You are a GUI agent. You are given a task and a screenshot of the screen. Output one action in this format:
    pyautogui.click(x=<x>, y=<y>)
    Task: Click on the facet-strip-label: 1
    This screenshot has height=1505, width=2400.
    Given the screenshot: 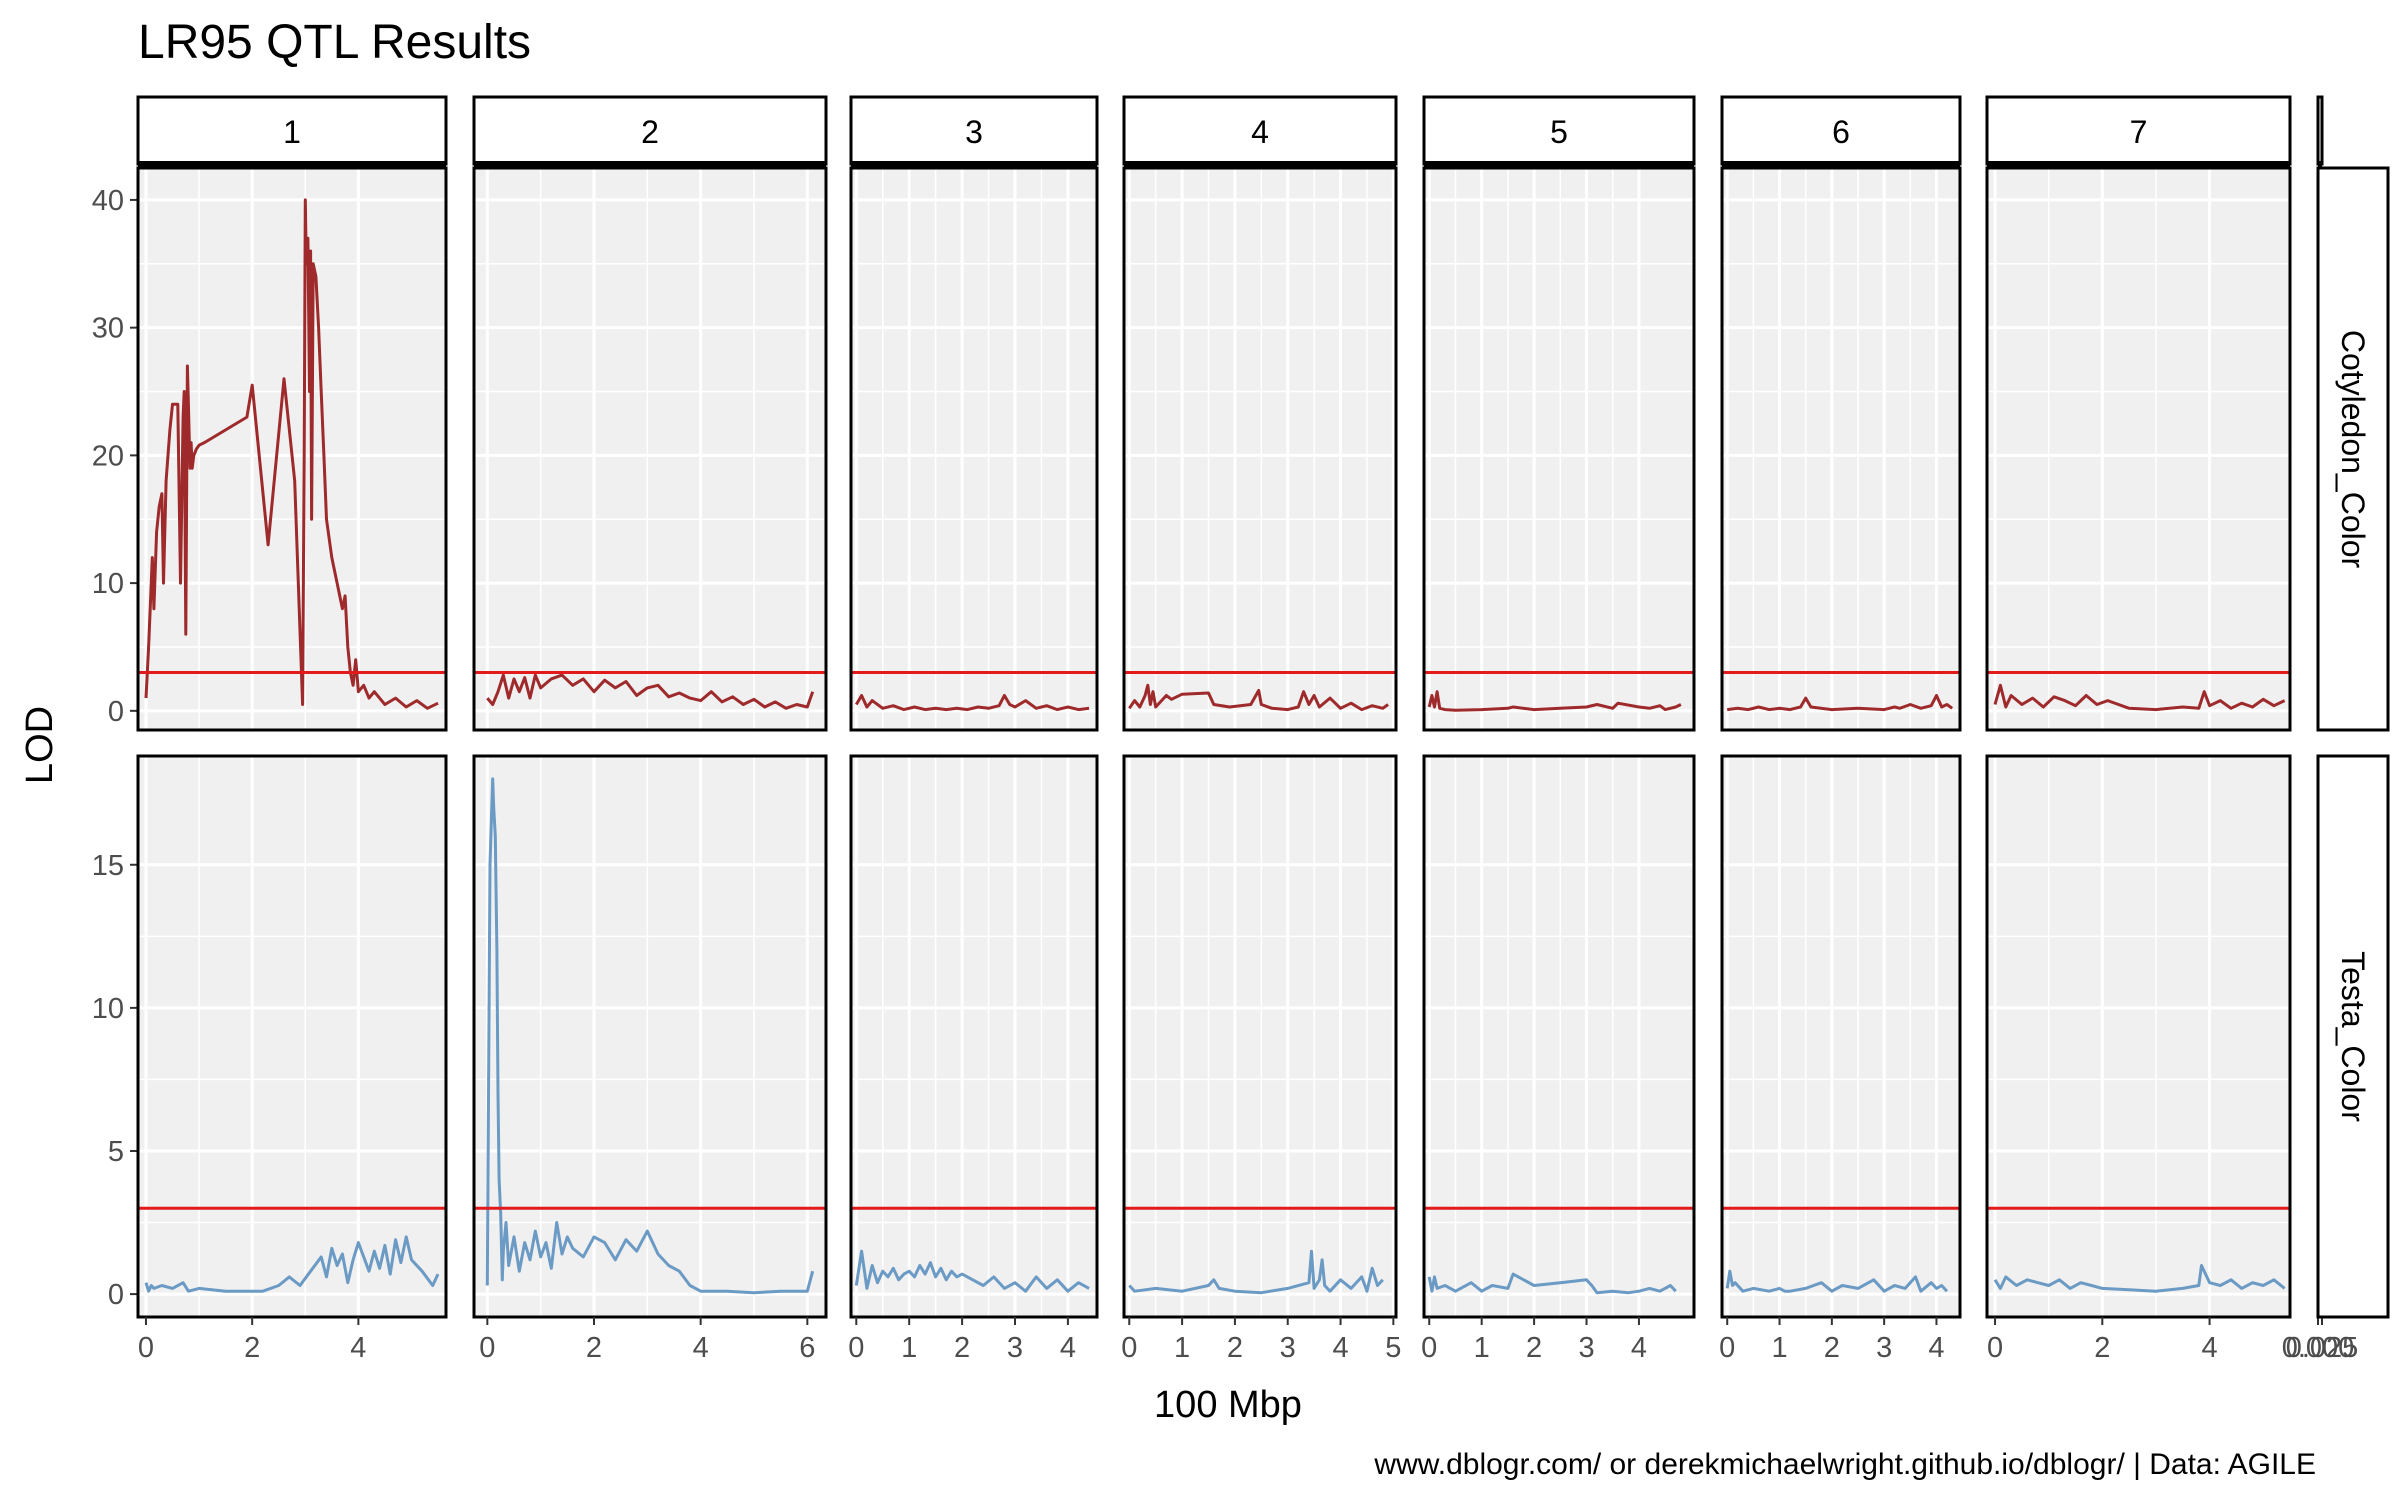 What is the action you would take?
    pyautogui.click(x=292, y=132)
    